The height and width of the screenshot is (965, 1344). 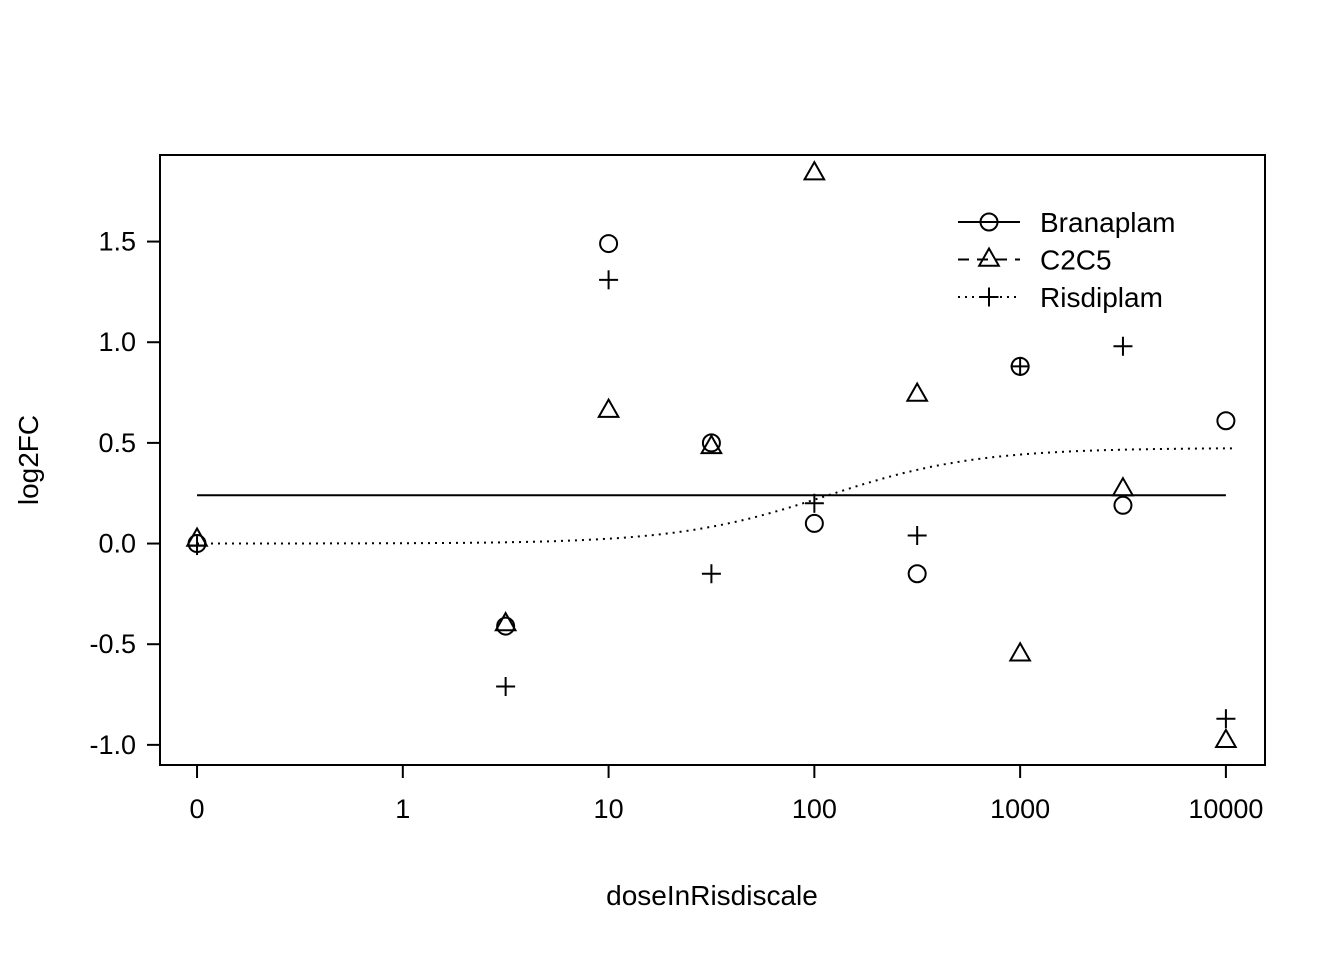 I want to click on x-tick-label: 0, so click(x=197, y=809).